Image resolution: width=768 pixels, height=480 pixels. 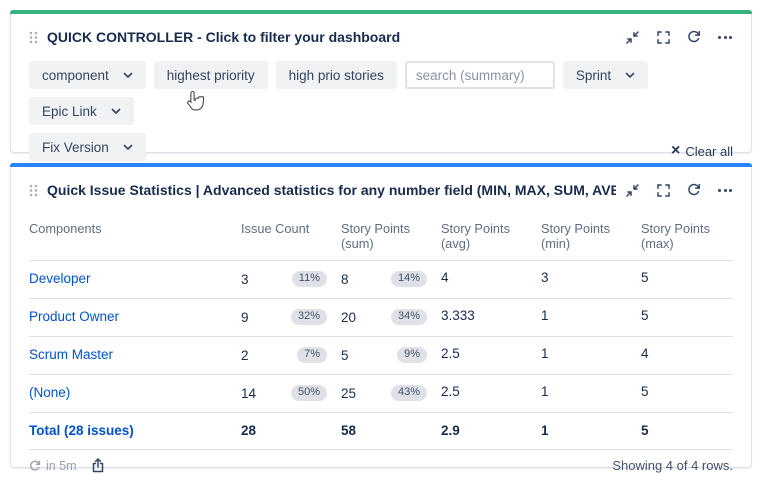 I want to click on column-header: Story Points (min), so click(x=575, y=236).